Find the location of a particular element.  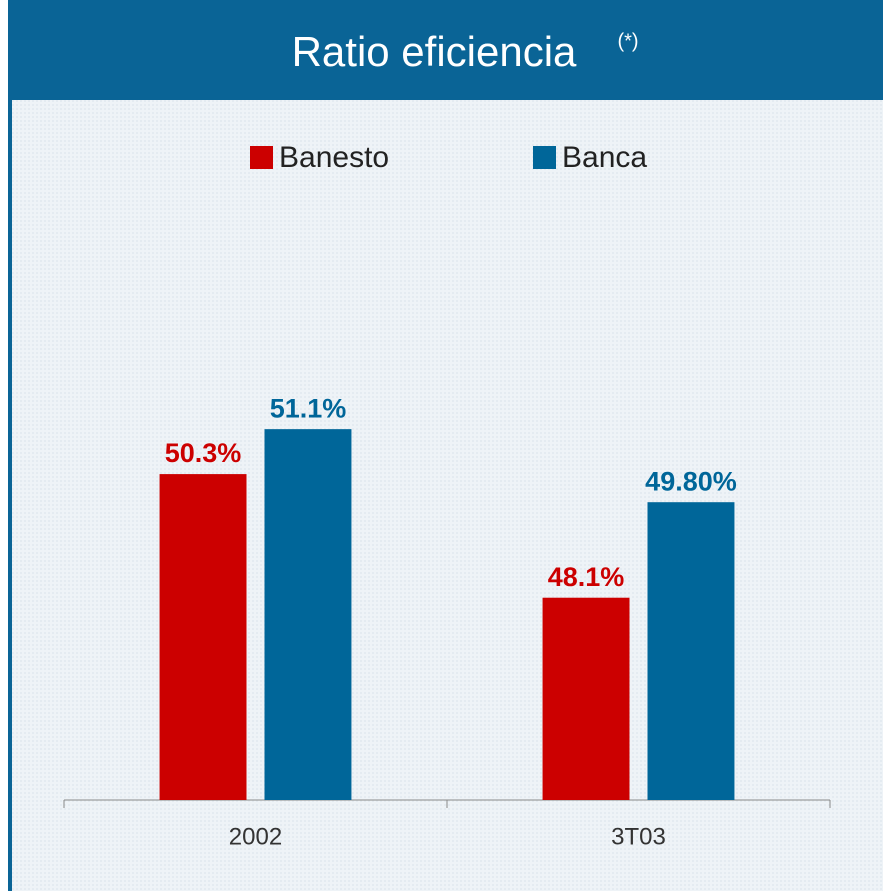

title-superscript: (*) is located at coordinates (627, 41).